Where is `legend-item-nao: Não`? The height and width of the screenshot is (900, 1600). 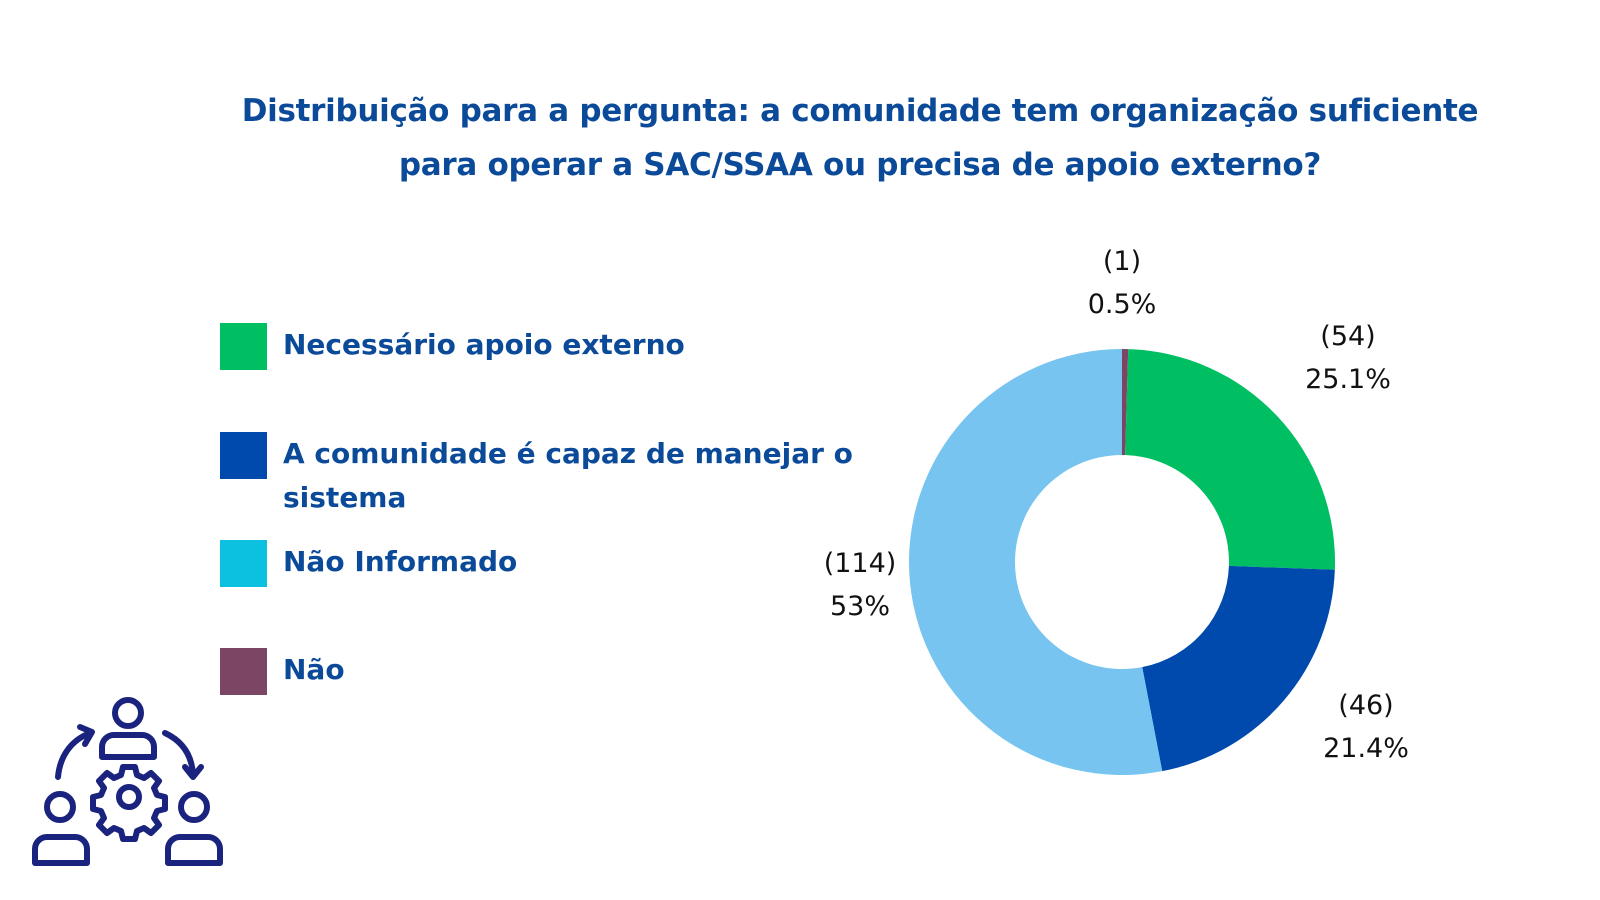 legend-item-nao: Não is located at coordinates (541, 671).